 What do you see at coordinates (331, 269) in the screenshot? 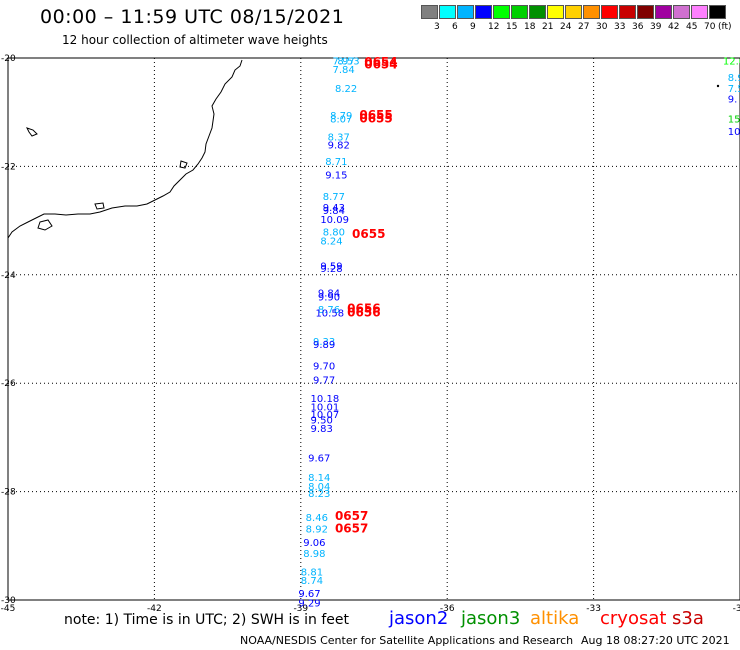
I see `wave-height-label: 9.28` at bounding box center [331, 269].